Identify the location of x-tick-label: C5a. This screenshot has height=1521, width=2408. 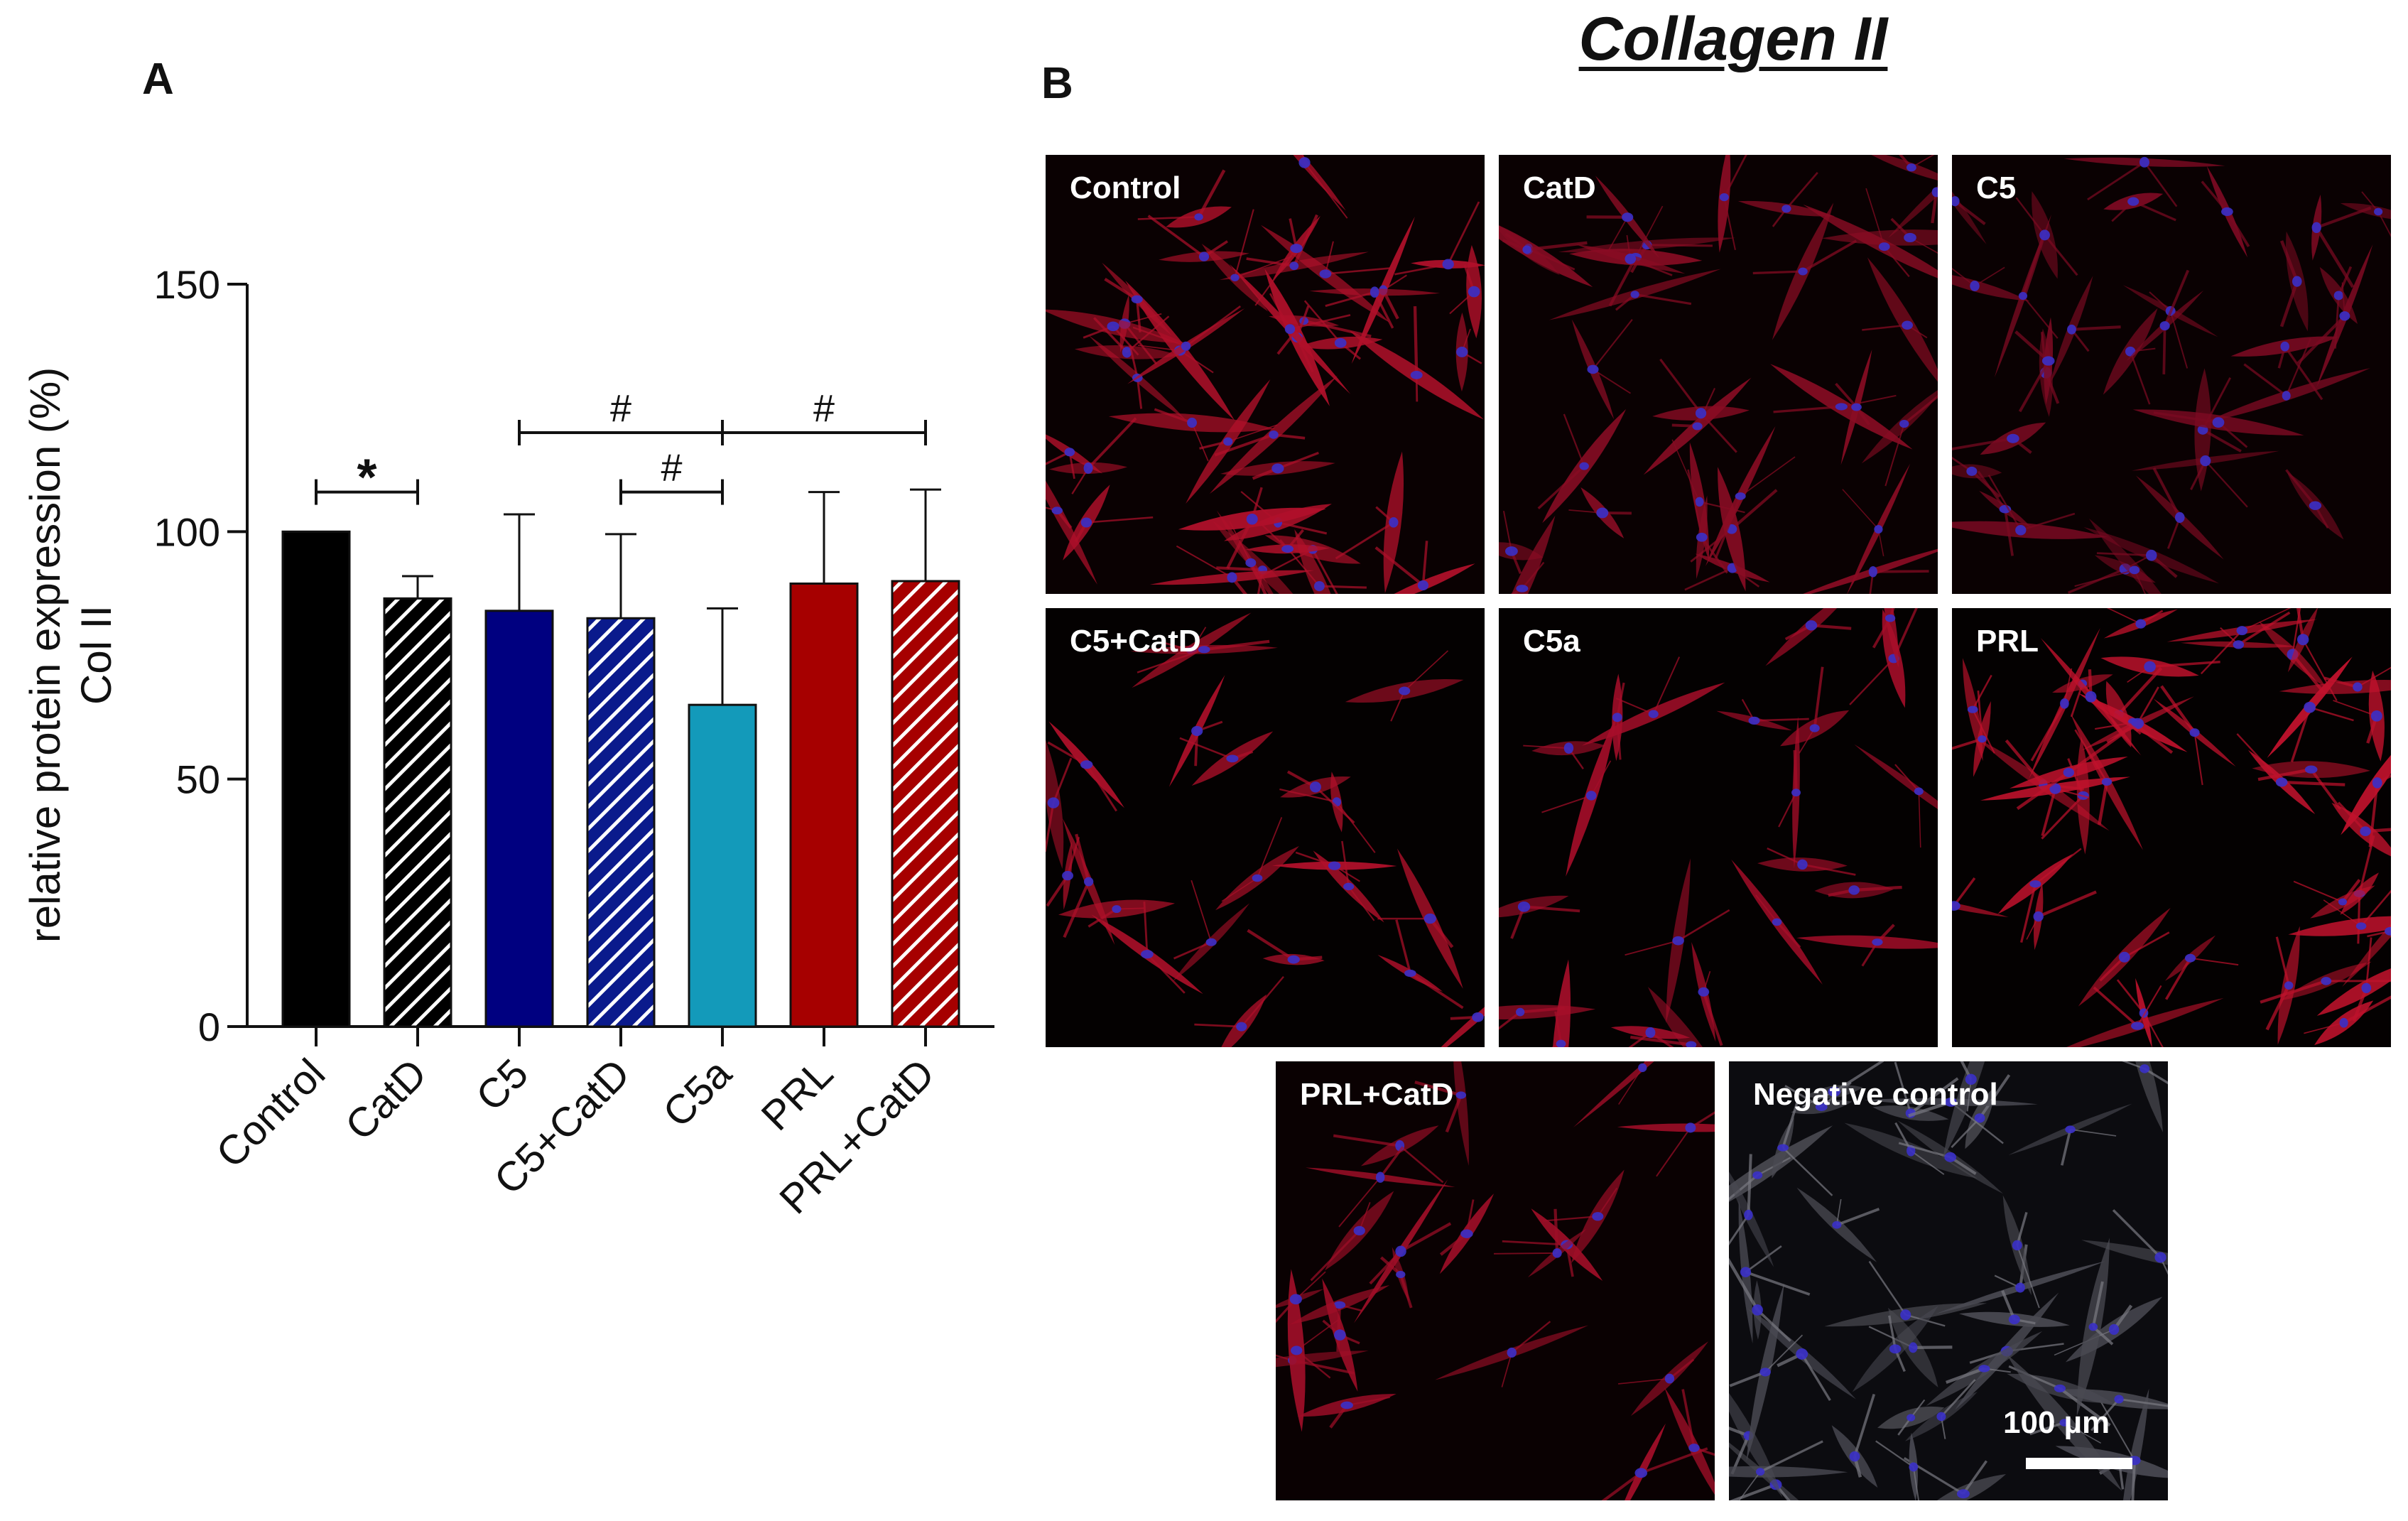
(698, 1093).